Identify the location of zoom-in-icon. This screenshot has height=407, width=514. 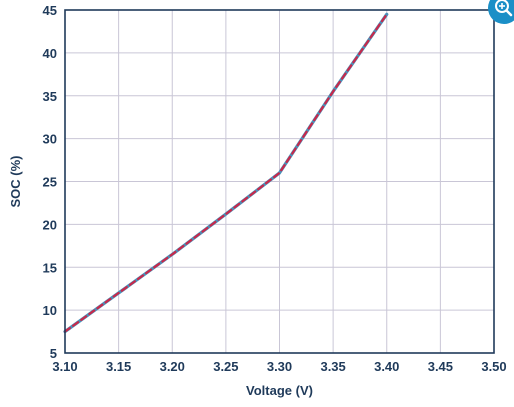
(504, 8).